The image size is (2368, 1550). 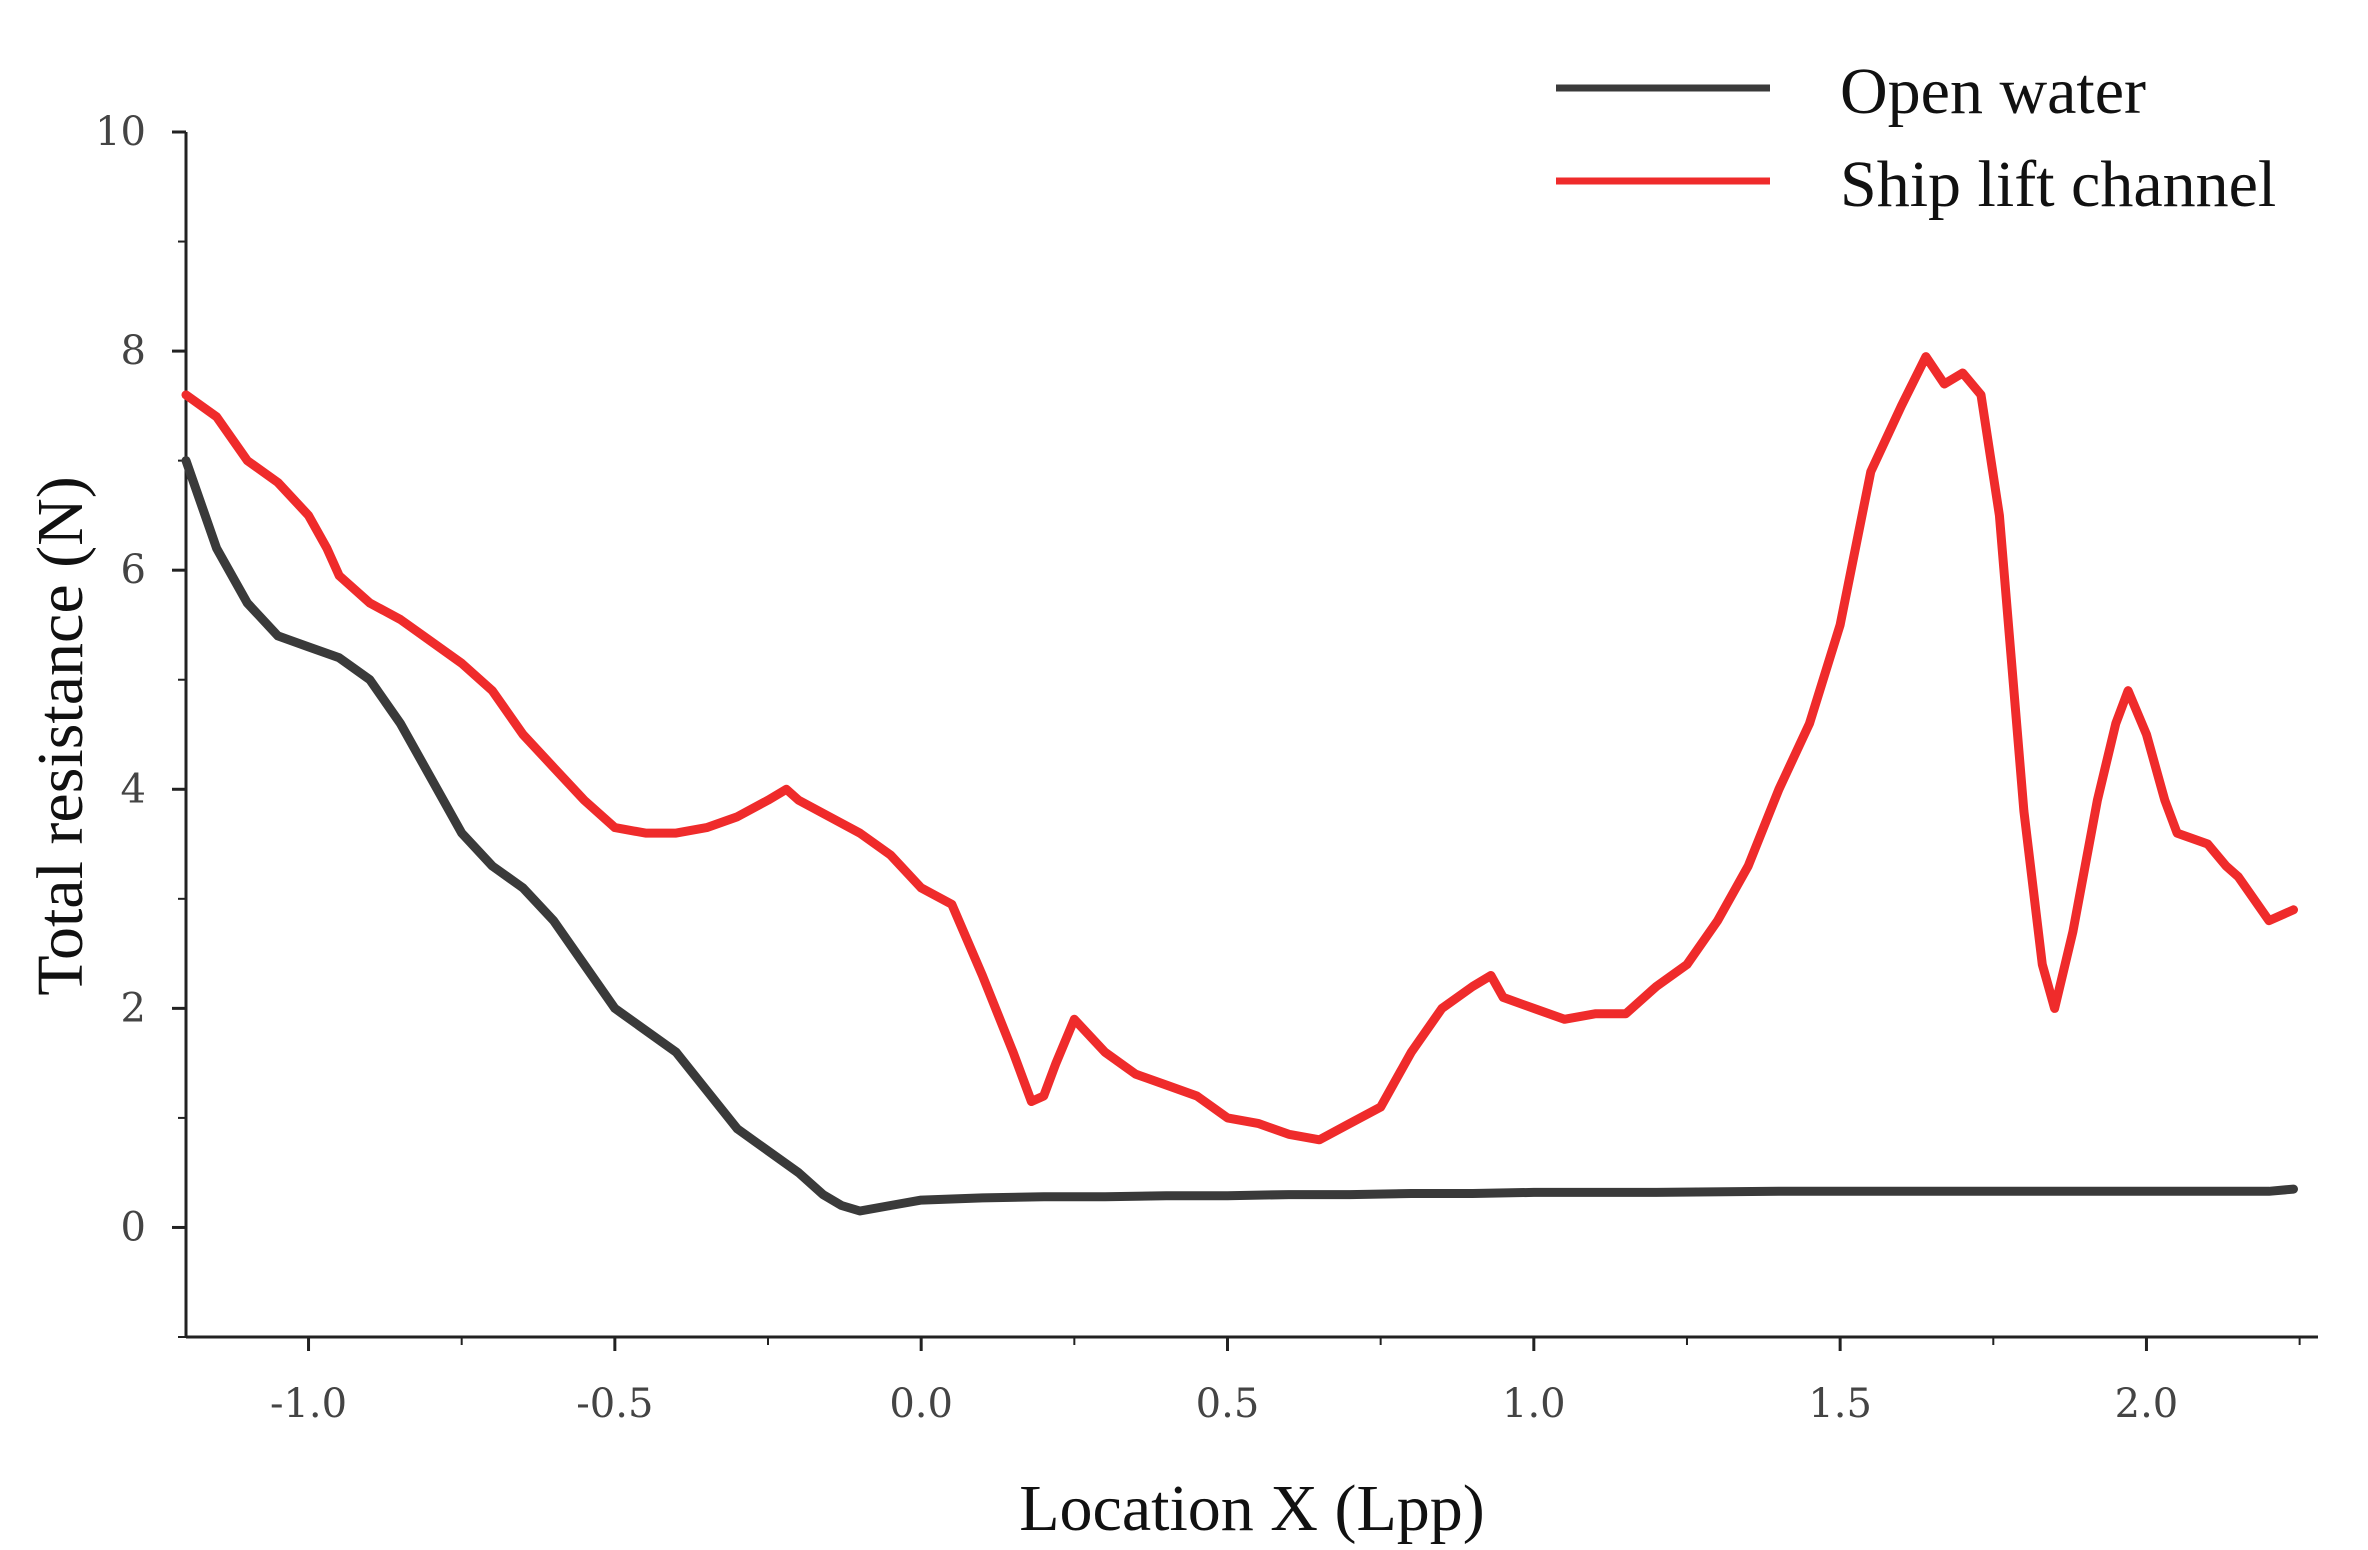 What do you see at coordinates (1840, 1404) in the screenshot?
I see `x-tick-label: 1.5` at bounding box center [1840, 1404].